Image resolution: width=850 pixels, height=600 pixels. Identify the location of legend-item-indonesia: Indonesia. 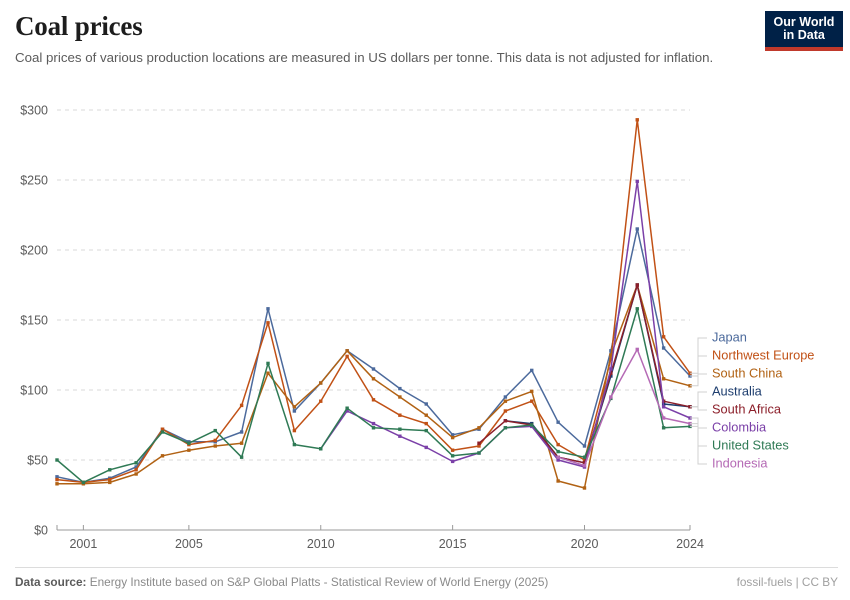
(740, 462).